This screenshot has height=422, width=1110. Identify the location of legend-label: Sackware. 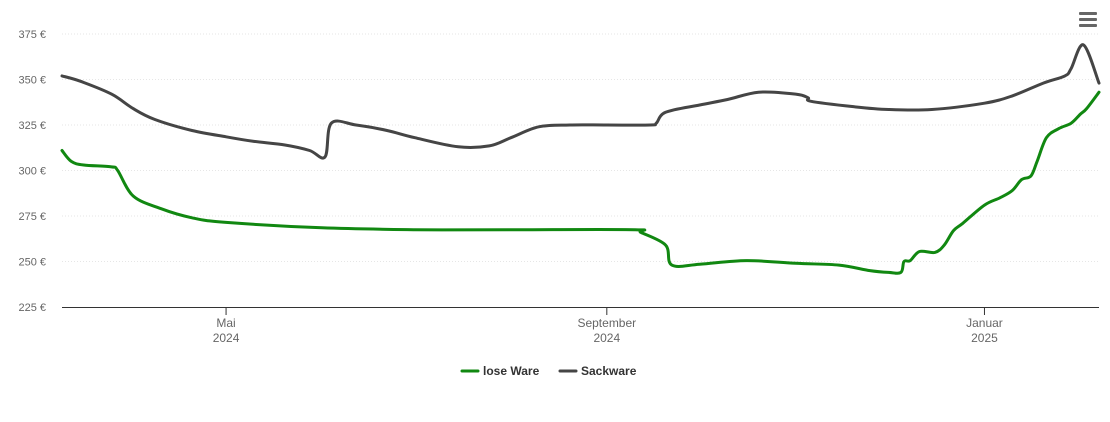
(609, 371).